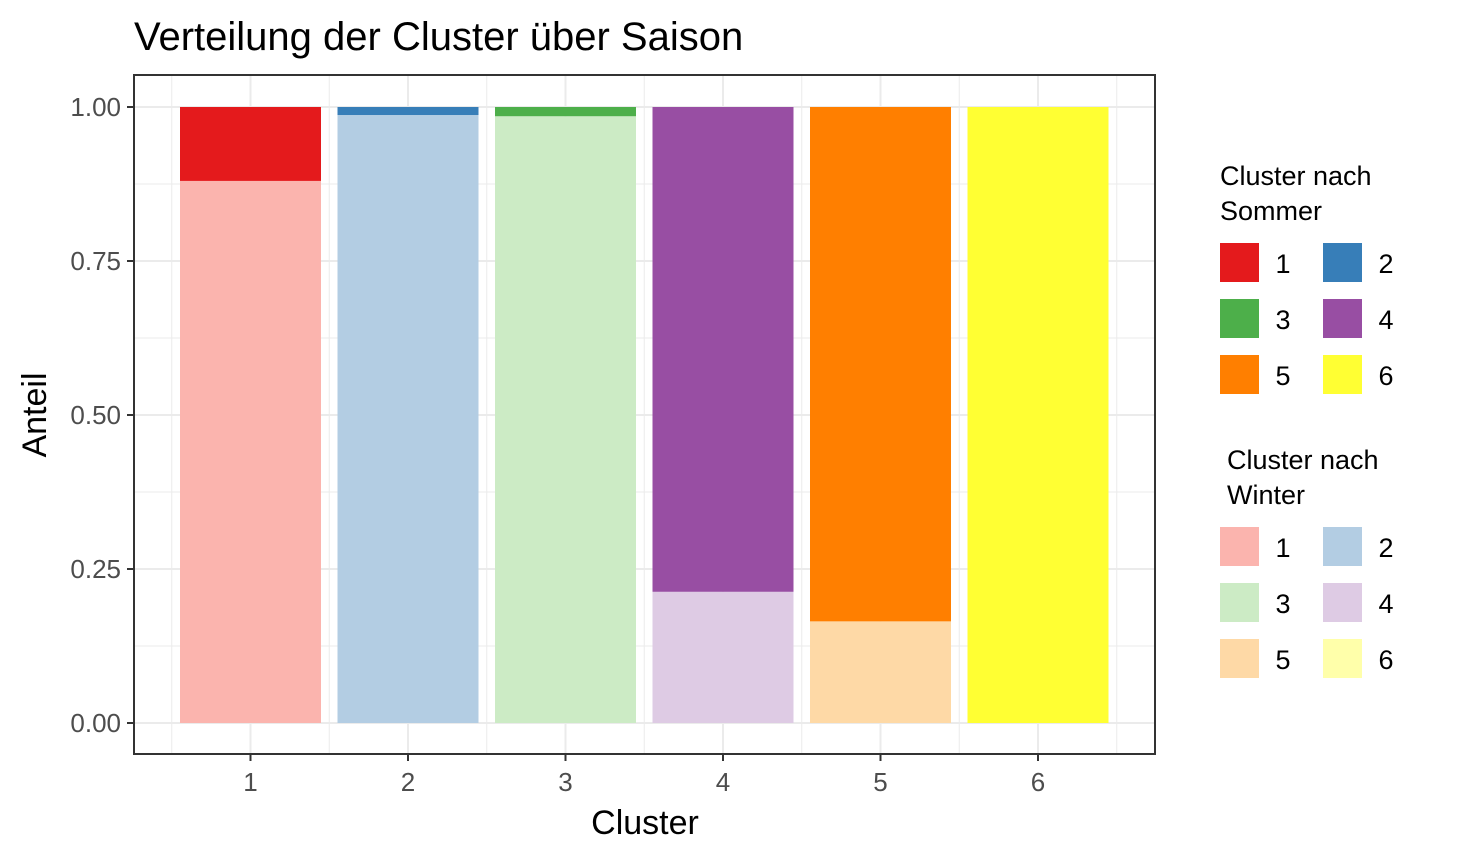 The width and height of the screenshot is (1479, 859). What do you see at coordinates (565, 782) in the screenshot?
I see `x-tick-label: 3` at bounding box center [565, 782].